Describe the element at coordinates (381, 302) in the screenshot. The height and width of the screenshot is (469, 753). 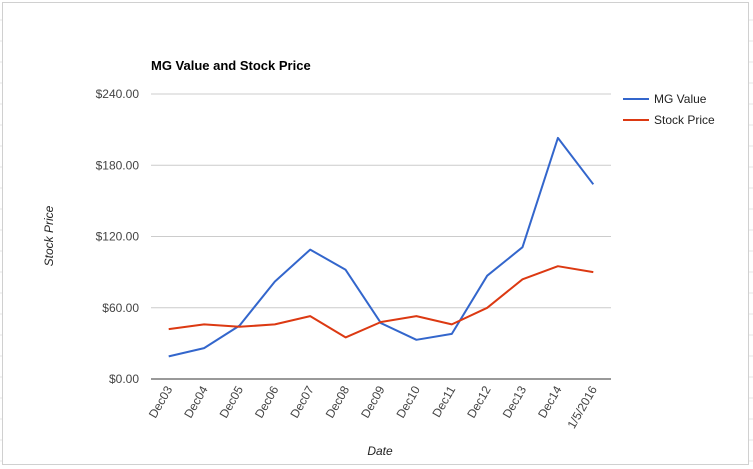
I see `series-line` at that location.